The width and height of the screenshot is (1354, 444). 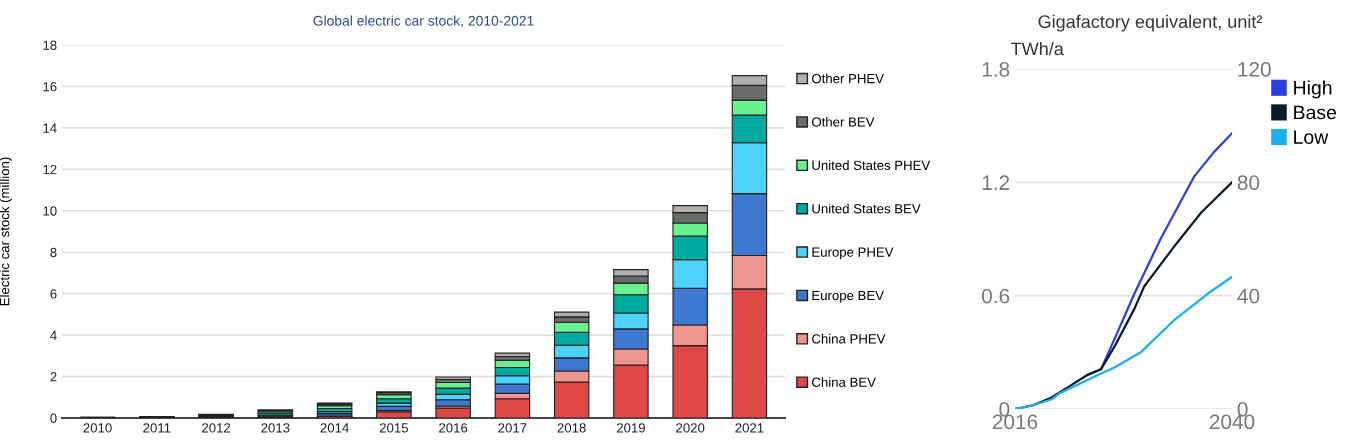 What do you see at coordinates (453, 428) in the screenshot?
I see `x-tick-label: 2016` at bounding box center [453, 428].